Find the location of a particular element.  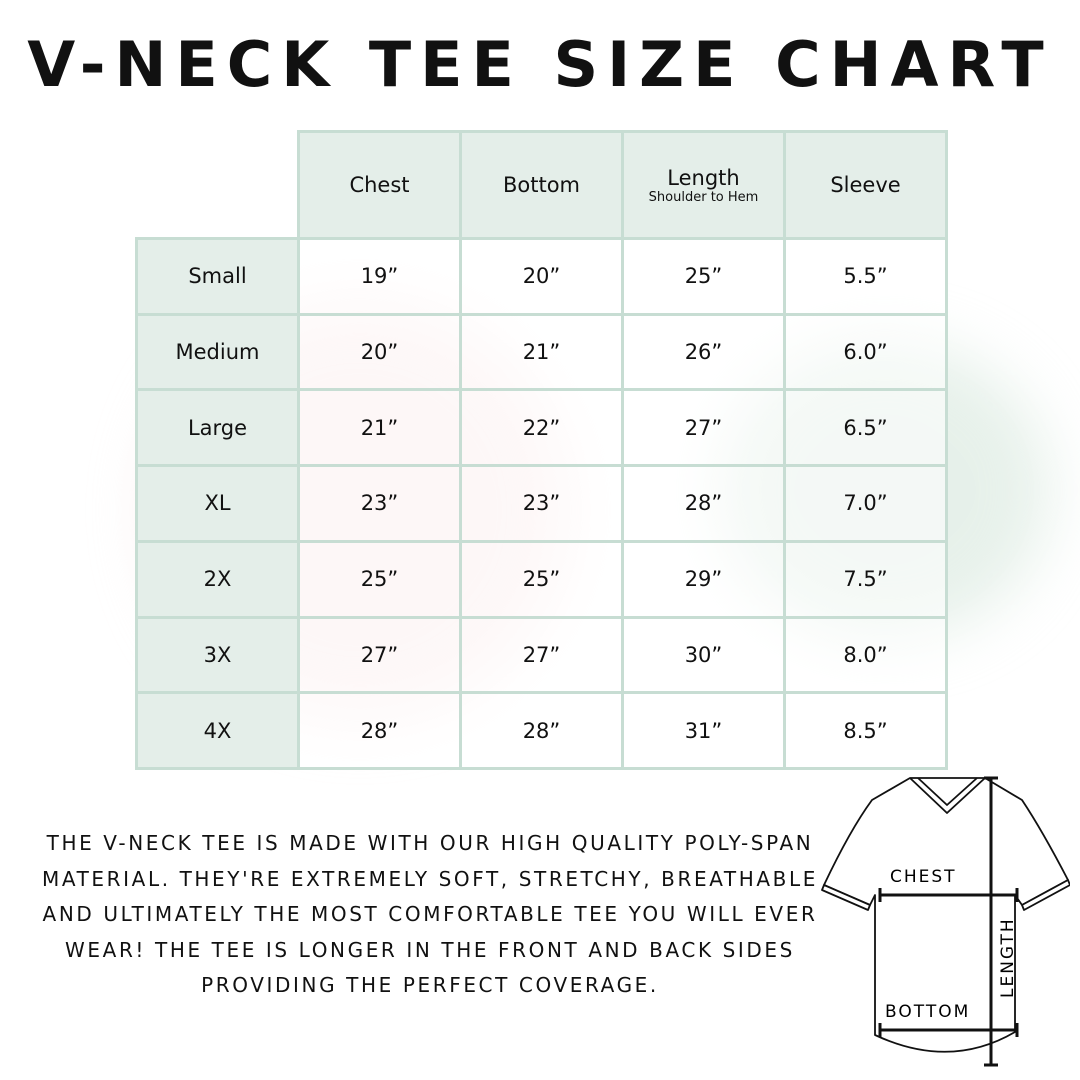

size-label: Medium is located at coordinates (217, 352).